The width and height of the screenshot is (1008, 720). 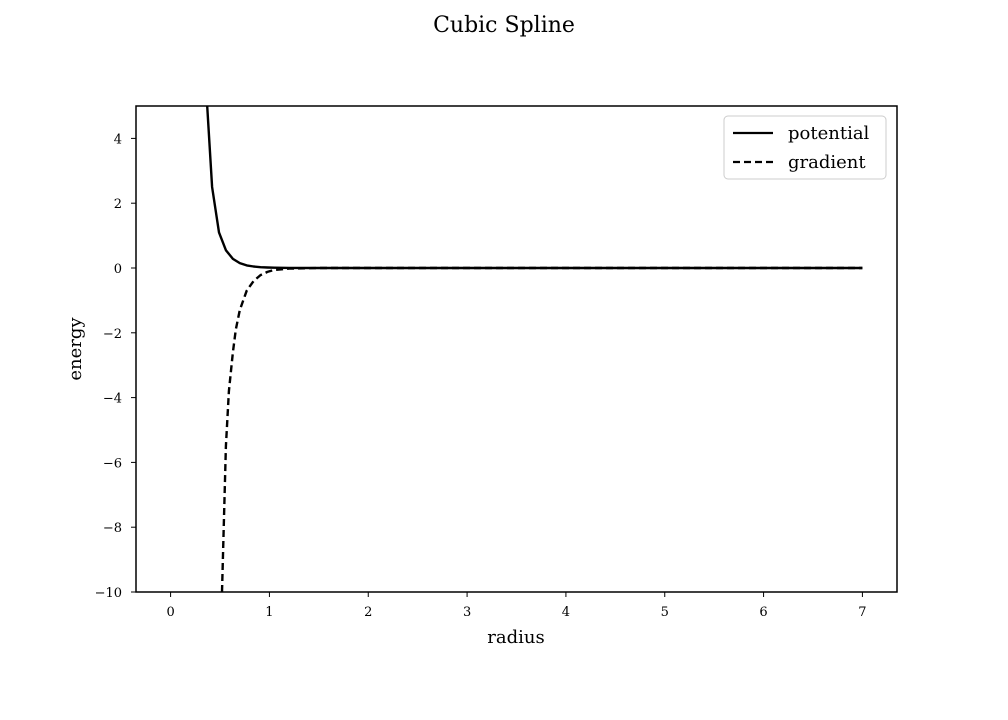 What do you see at coordinates (115, 366) in the screenshot?
I see `y-axis: −10 −8 −6 −4 −2 0 2 4` at bounding box center [115, 366].